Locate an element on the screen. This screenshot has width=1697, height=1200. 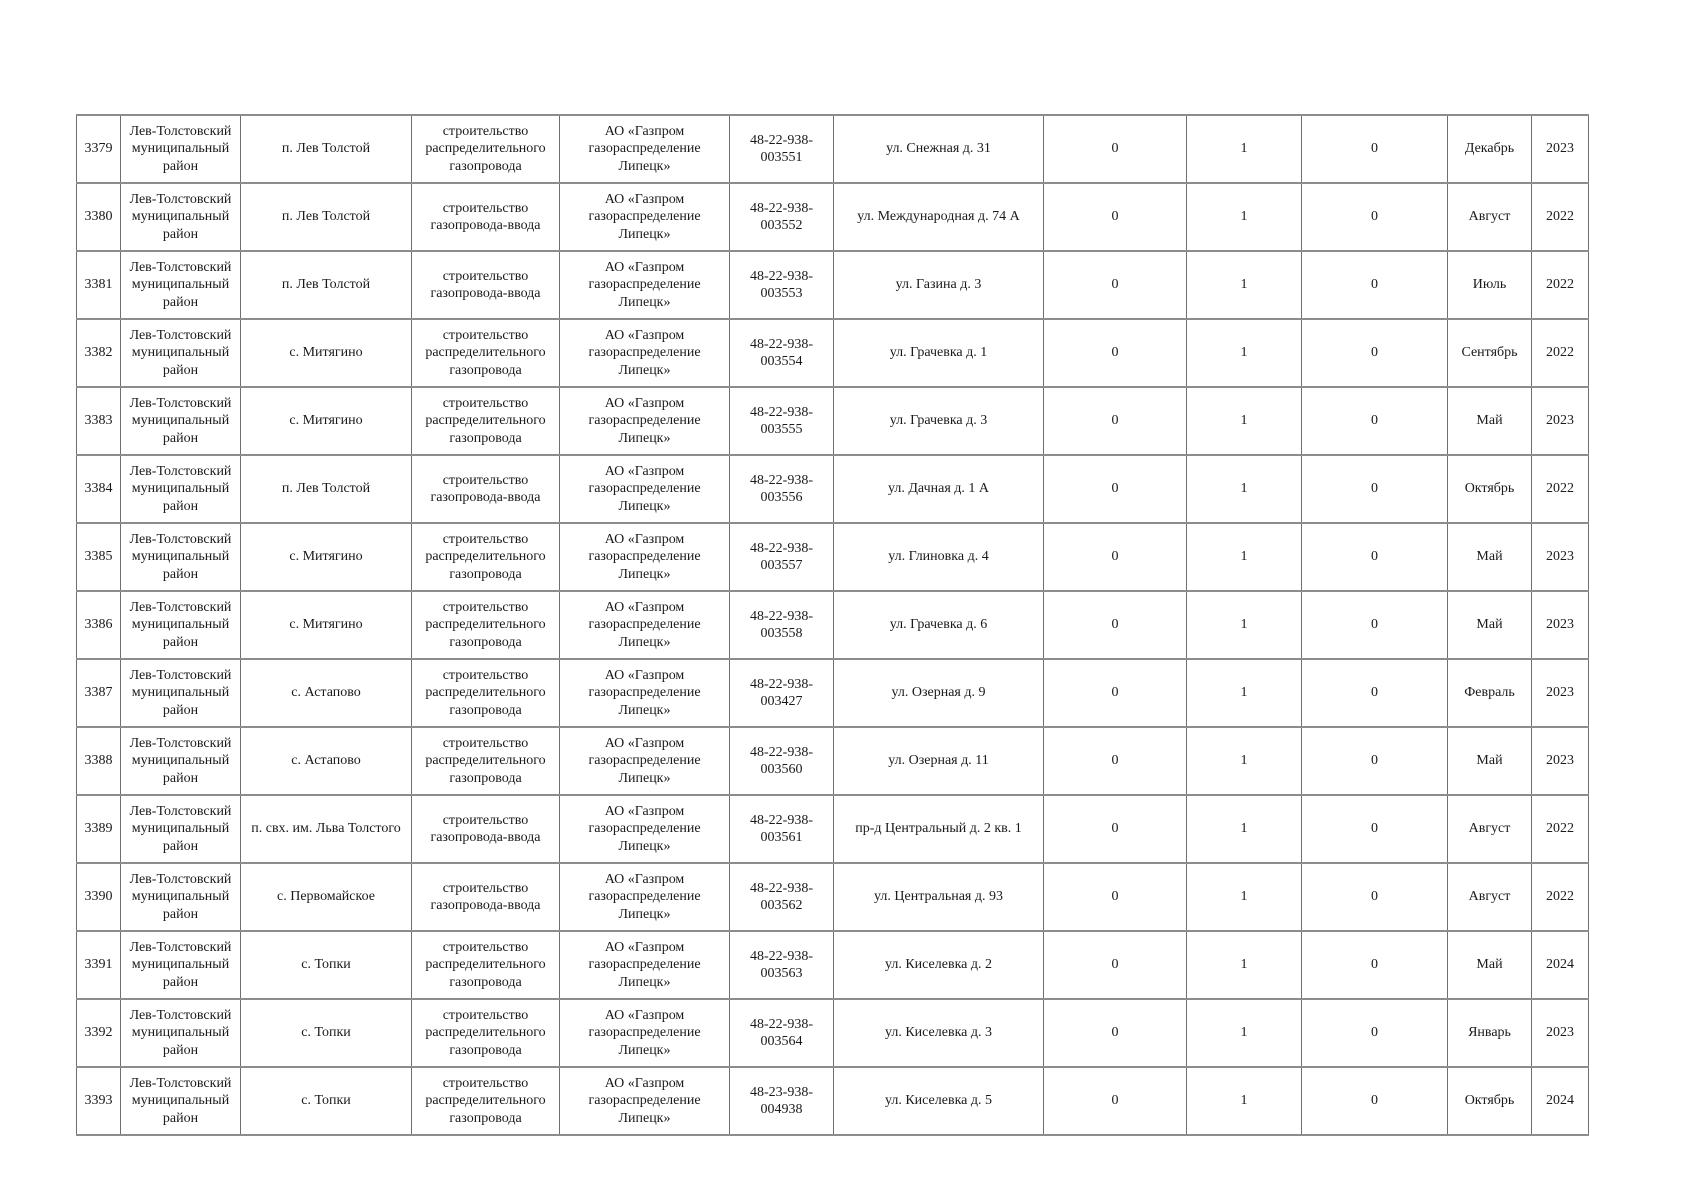
code-cell: 48-22-938-003557 is located at coordinates (781, 557).